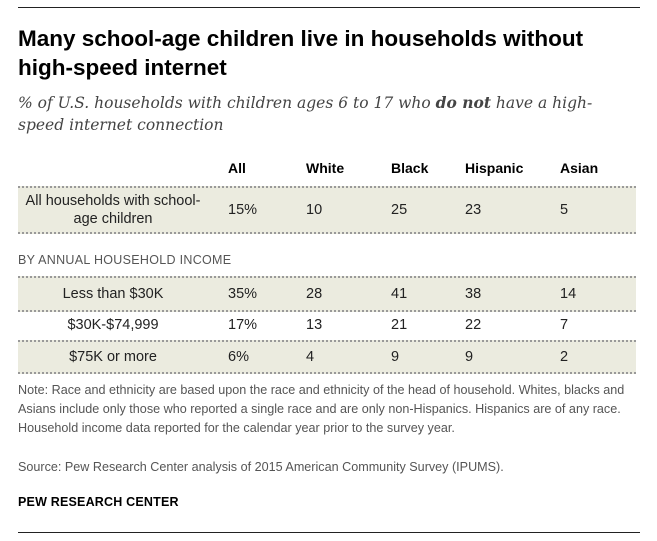  What do you see at coordinates (113, 294) in the screenshot?
I see `row-label: Less than $30K` at bounding box center [113, 294].